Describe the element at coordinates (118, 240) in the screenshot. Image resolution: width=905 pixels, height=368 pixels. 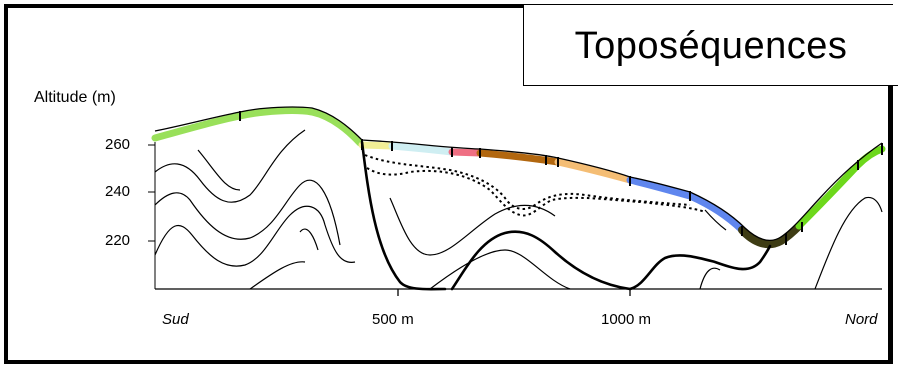
I see `y-tick-220: 220` at that location.